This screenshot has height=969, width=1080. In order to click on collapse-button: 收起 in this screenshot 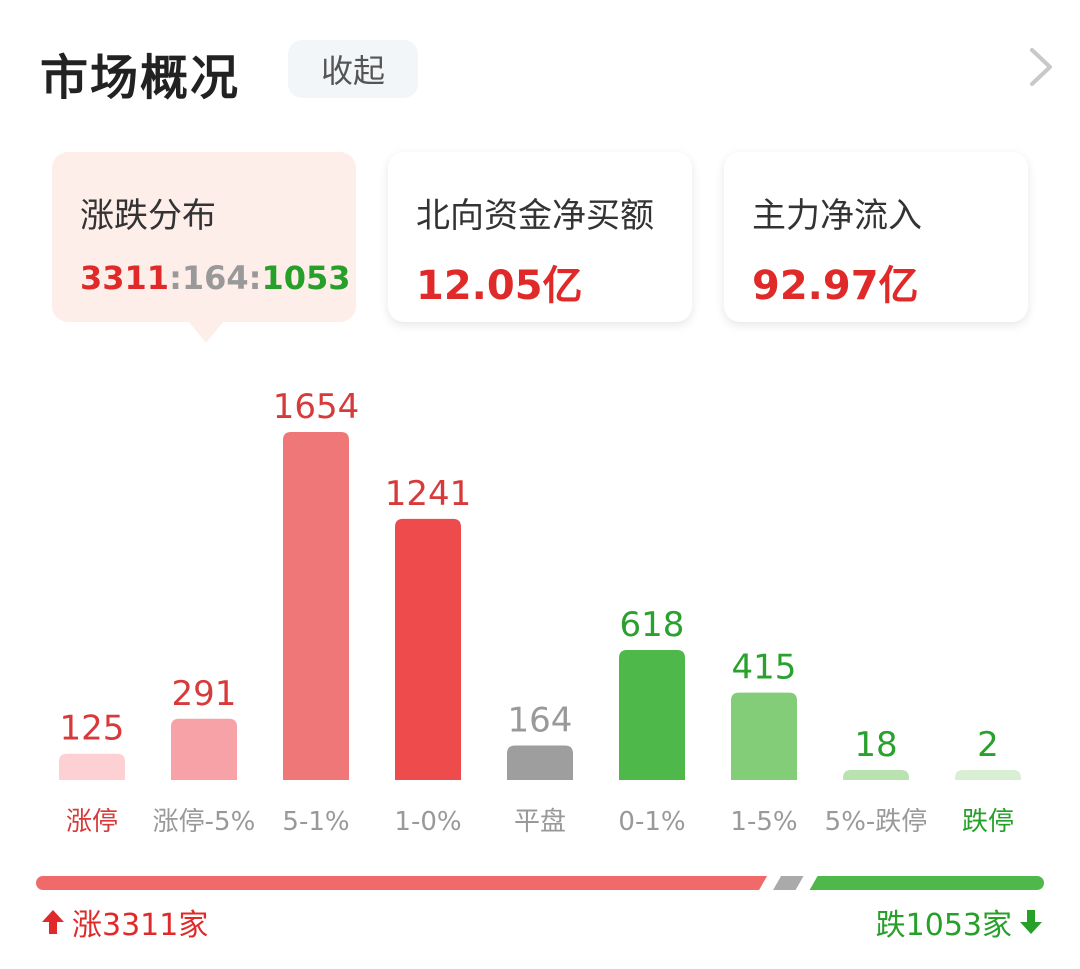, I will do `click(353, 69)`.